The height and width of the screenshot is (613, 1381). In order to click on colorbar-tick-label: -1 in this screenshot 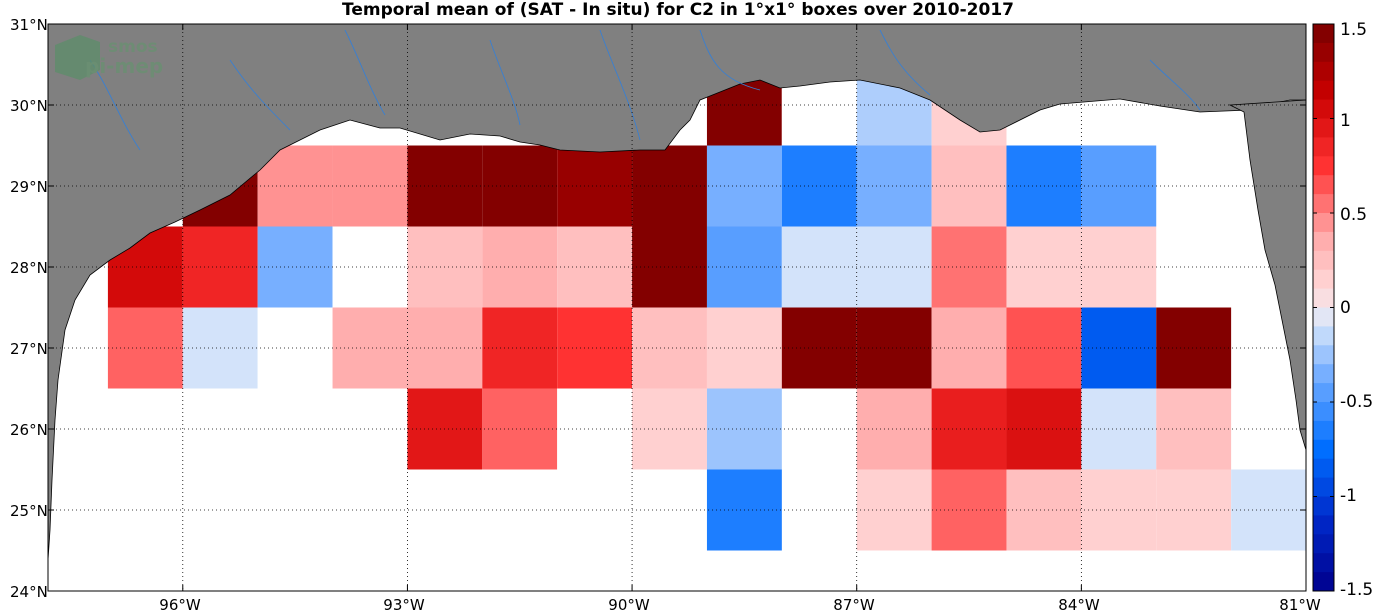, I will do `click(1348, 496)`.